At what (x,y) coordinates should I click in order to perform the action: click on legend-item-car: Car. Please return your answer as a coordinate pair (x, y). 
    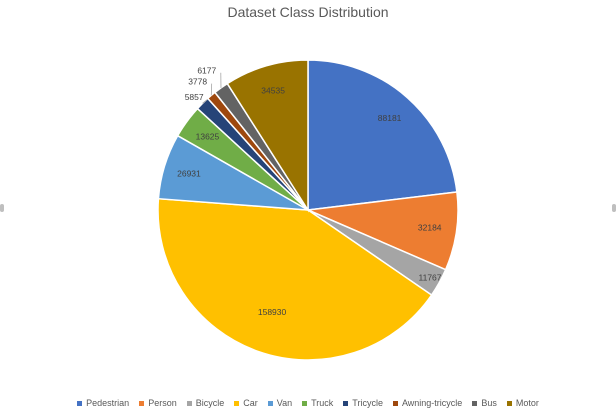
    Looking at the image, I should click on (246, 403).